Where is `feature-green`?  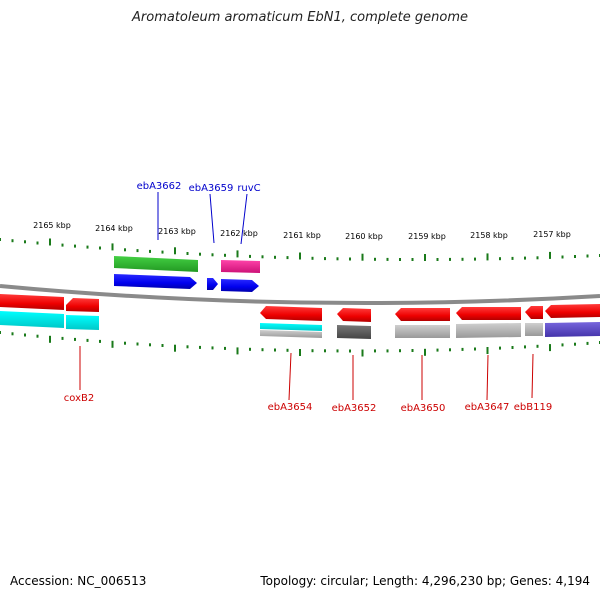 feature-green is located at coordinates (156, 264).